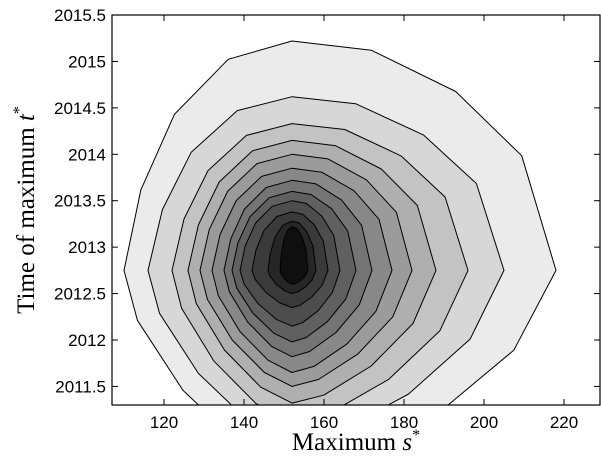  I want to click on y-tick-label: 2013.5, so click(80, 201).